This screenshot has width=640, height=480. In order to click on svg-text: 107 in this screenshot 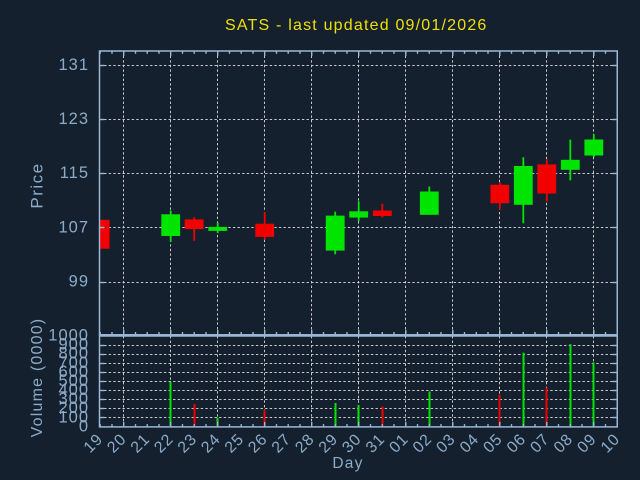, I will do `click(73, 227)`.